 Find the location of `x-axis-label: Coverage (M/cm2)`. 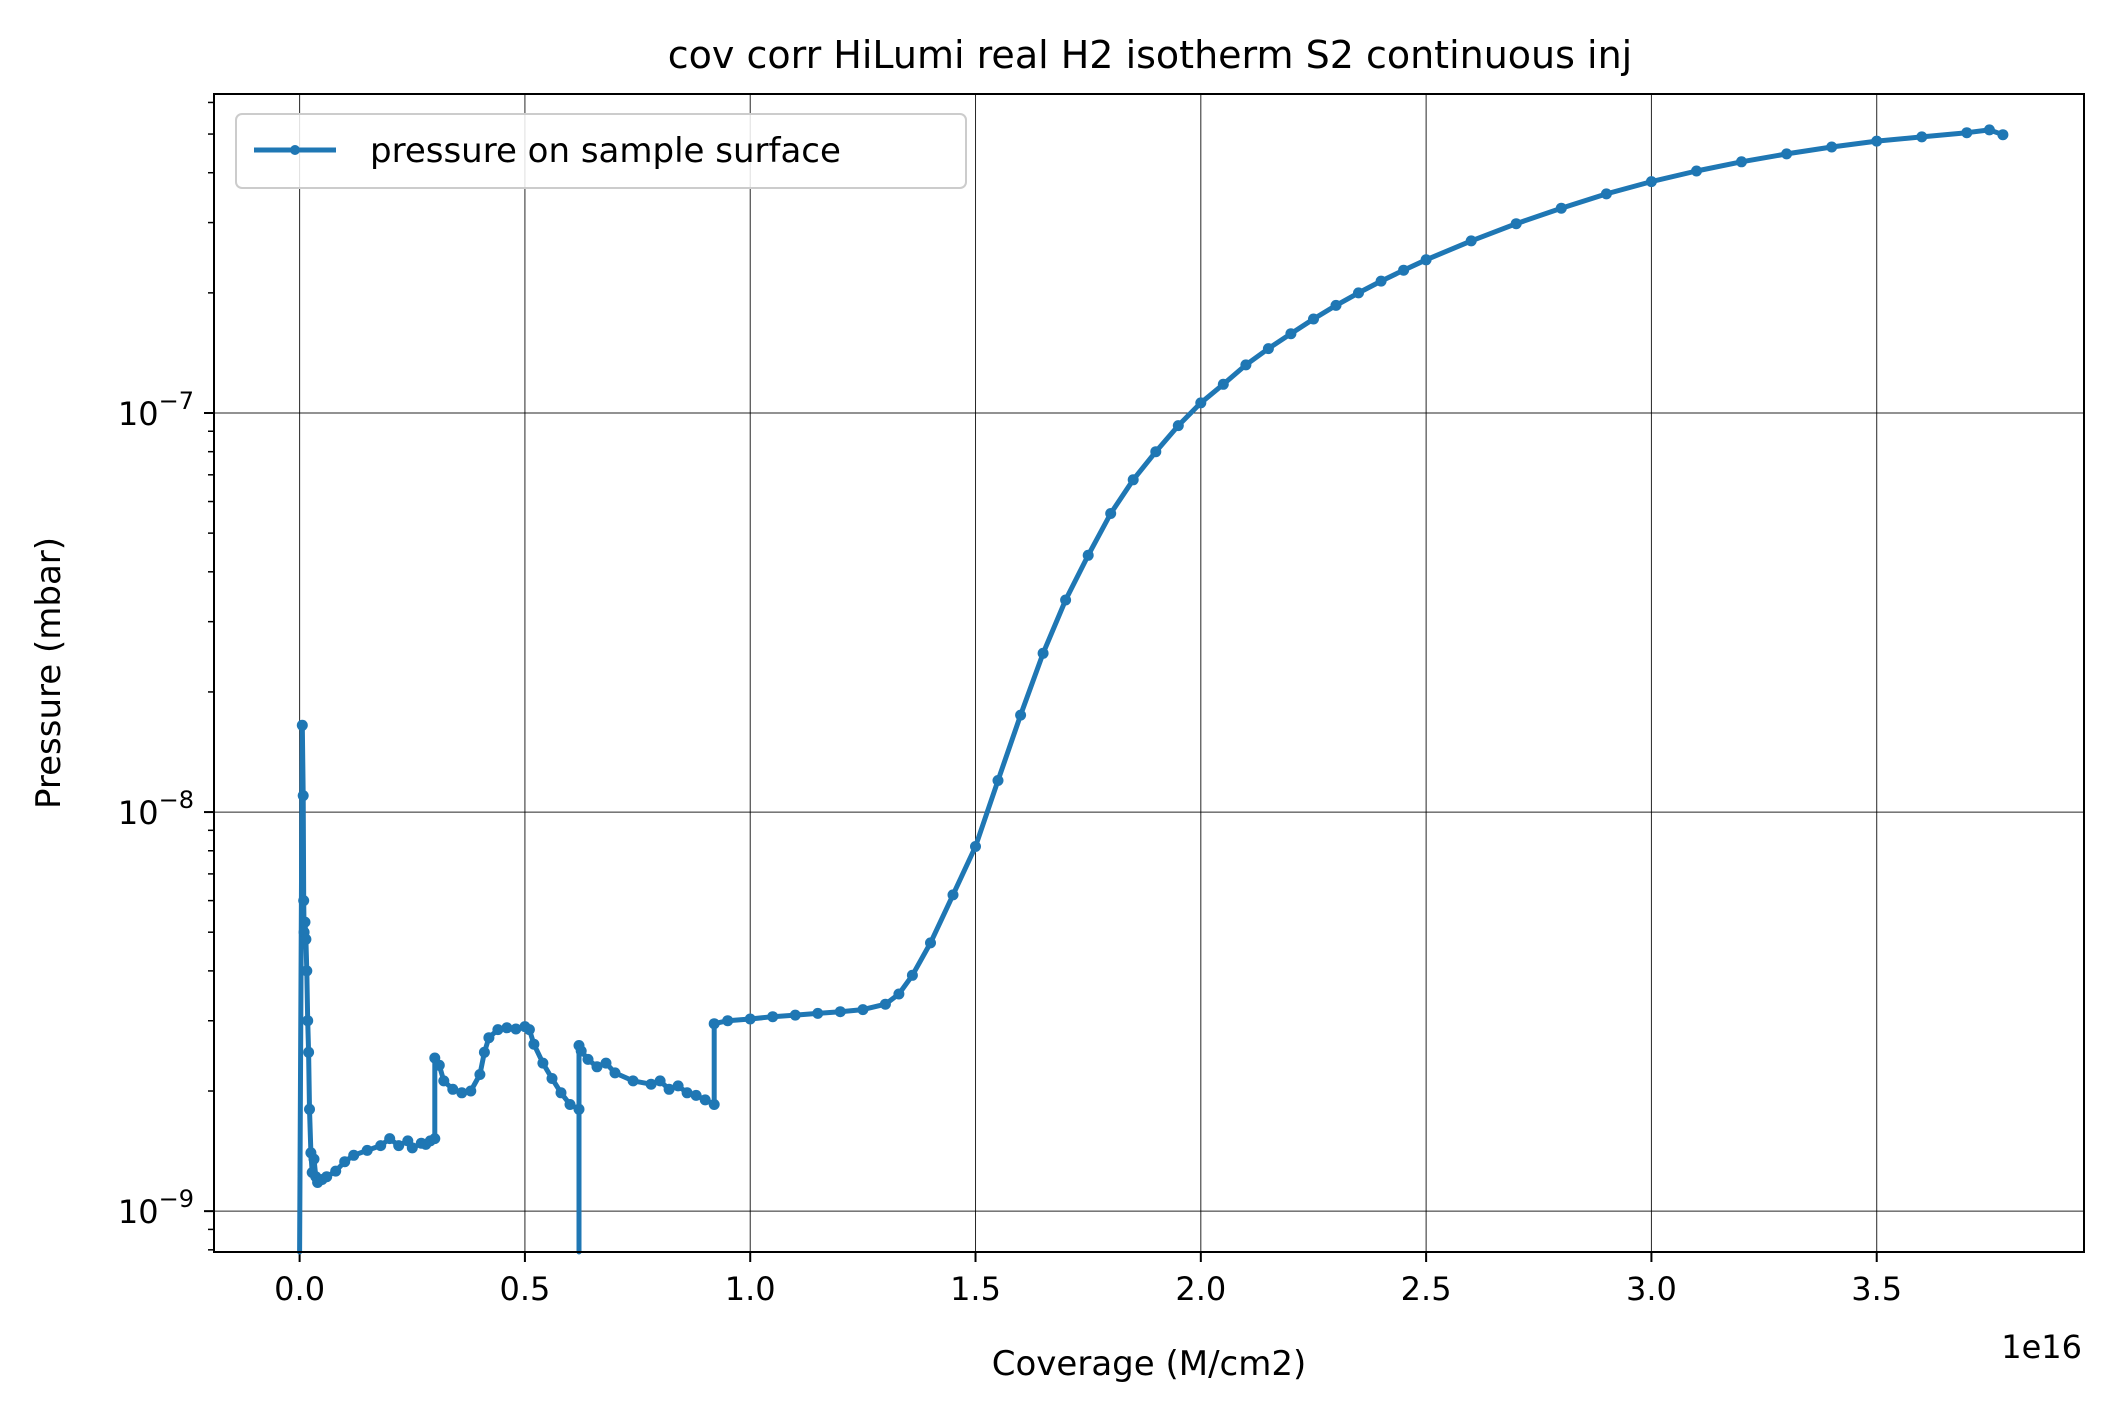

x-axis-label: Coverage (M/cm2) is located at coordinates (1149, 1364).